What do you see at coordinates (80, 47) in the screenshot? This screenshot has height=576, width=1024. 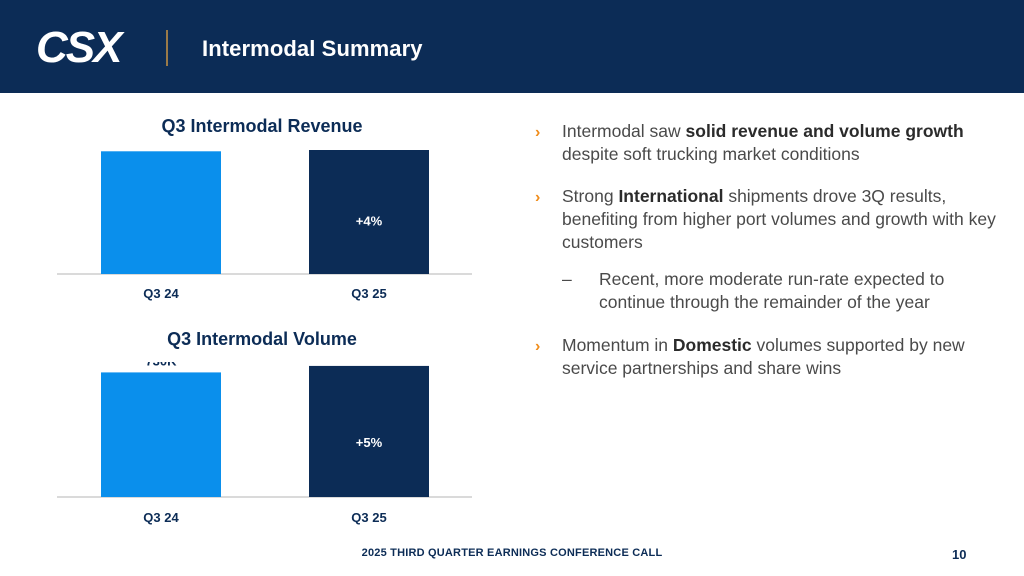 I see `logo-text: CSX` at bounding box center [80, 47].